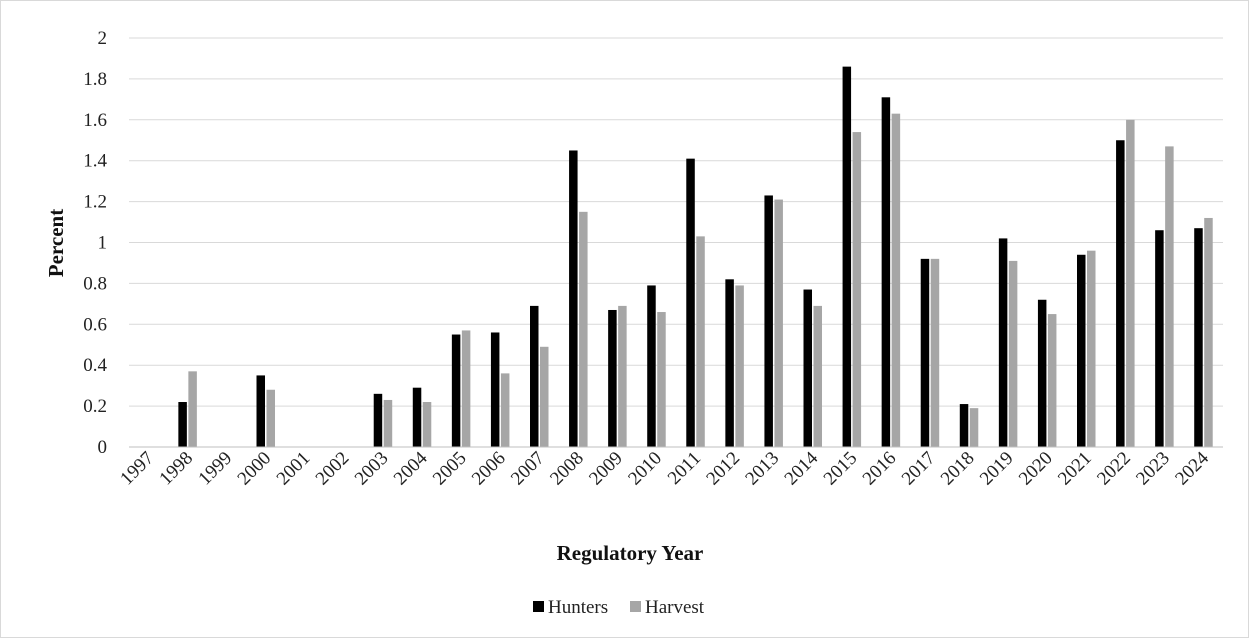  Describe the element at coordinates (880, 469) in the screenshot. I see `x-tick-label: 2016` at that location.